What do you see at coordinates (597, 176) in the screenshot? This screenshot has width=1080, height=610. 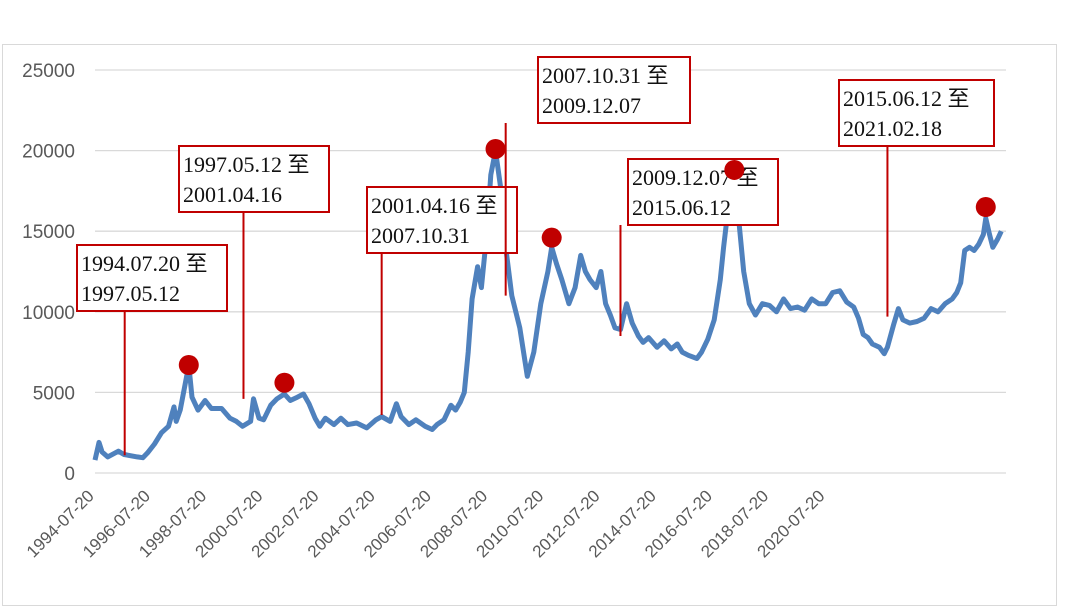 I see `annotation-callout: 2007.10.31 至 2009.12.07` at bounding box center [597, 176].